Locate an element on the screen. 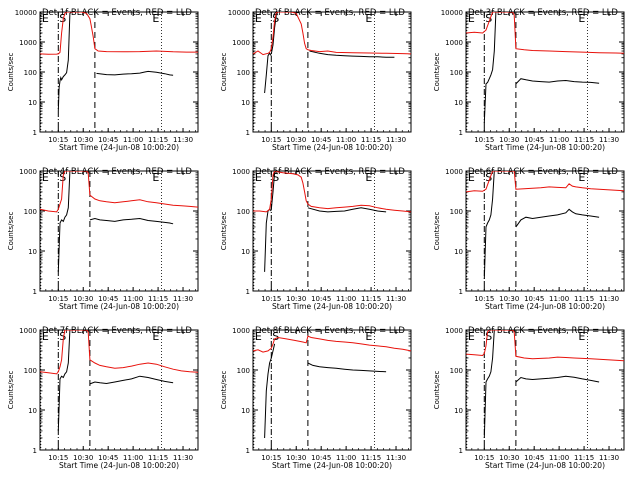  chart-title: Det 8f BLACK = Events, RED = LLD is located at coordinates (330, 331).